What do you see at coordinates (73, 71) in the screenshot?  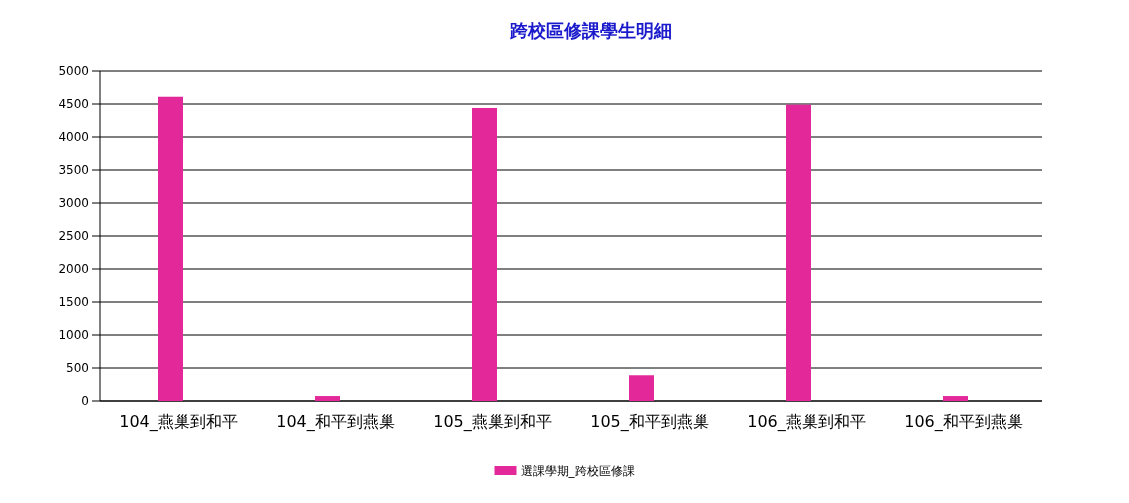 I see `y-tick-label: 5000` at bounding box center [73, 71].